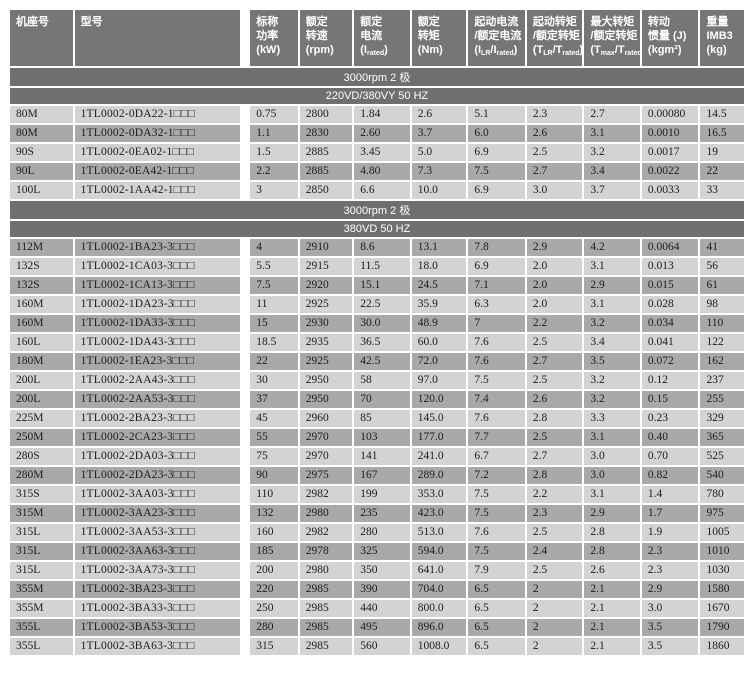 The width and height of the screenshot is (754, 679). I want to click on cell-model: 1TL0002-2CA23-3□□□, so click(157, 437).